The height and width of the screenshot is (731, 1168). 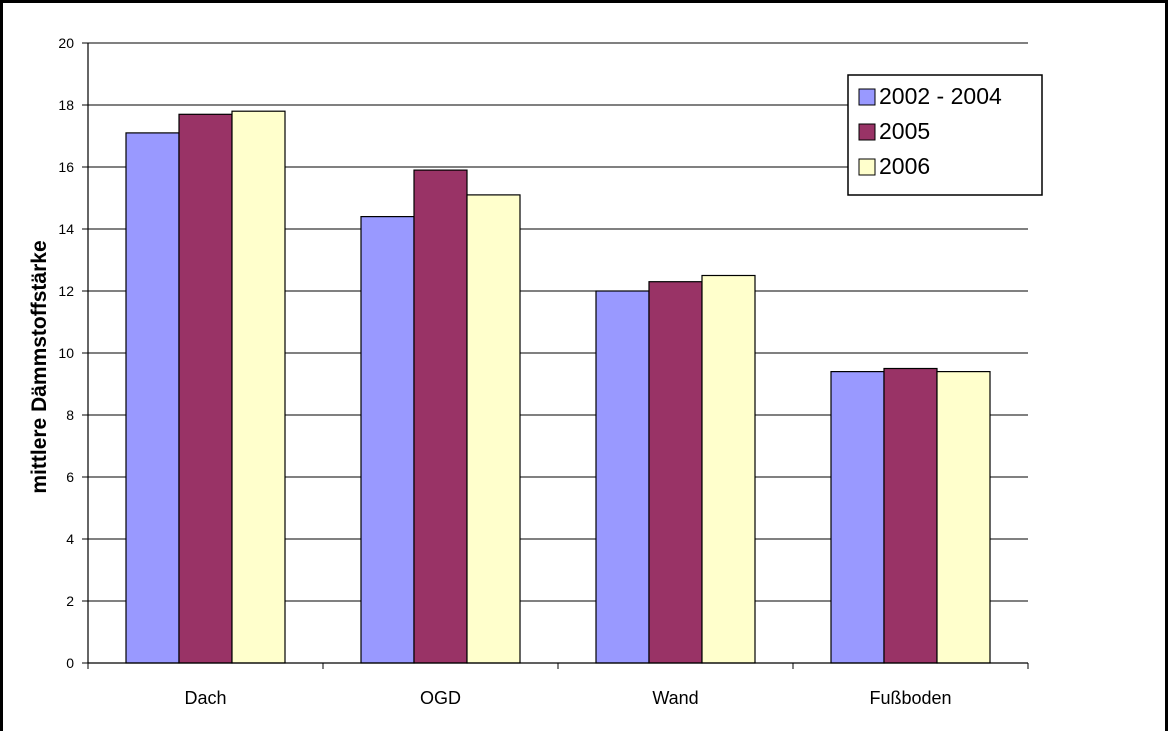 I want to click on y-tick-label: 6, so click(x=70, y=477).